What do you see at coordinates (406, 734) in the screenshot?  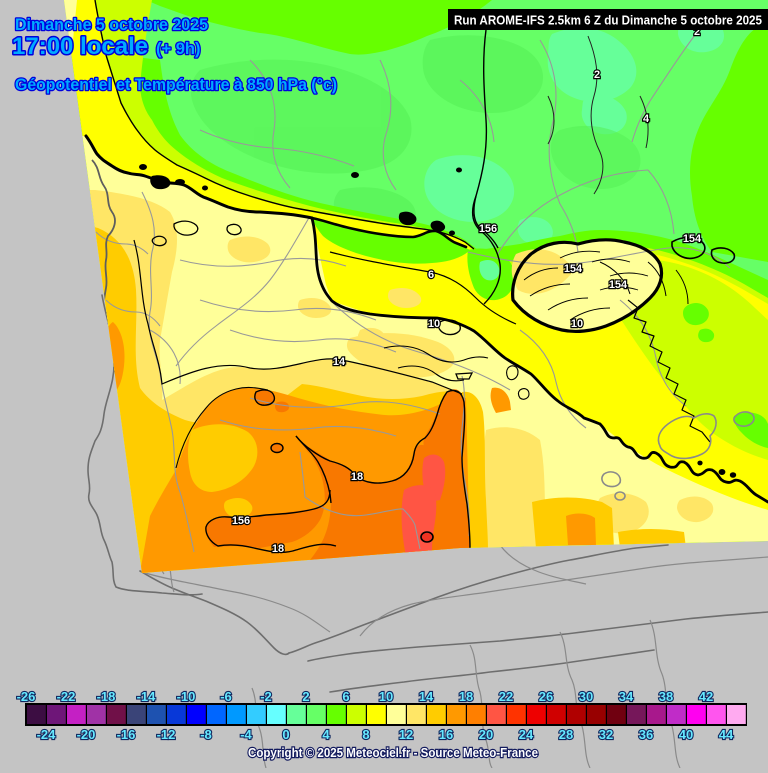 I see `svg-text: 12` at bounding box center [406, 734].